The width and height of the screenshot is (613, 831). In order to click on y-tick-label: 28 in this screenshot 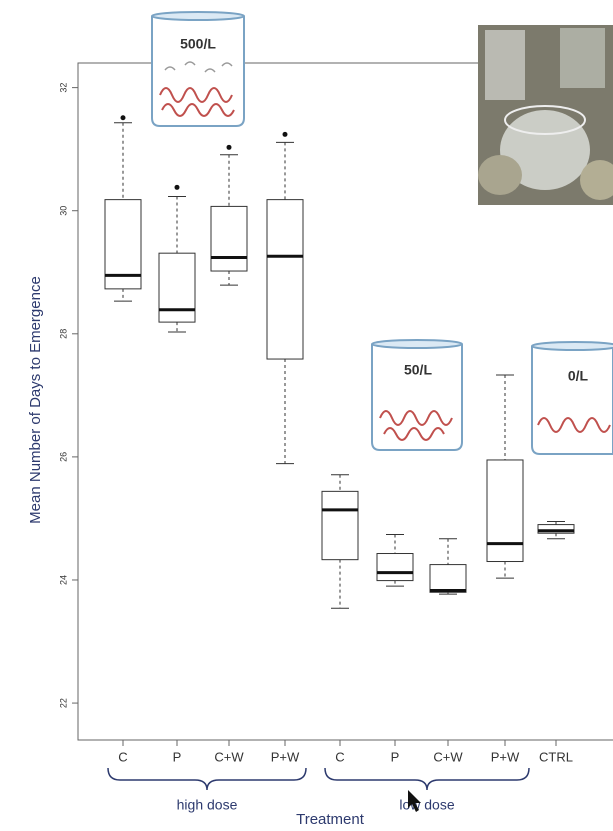, I will do `click(63, 334)`.